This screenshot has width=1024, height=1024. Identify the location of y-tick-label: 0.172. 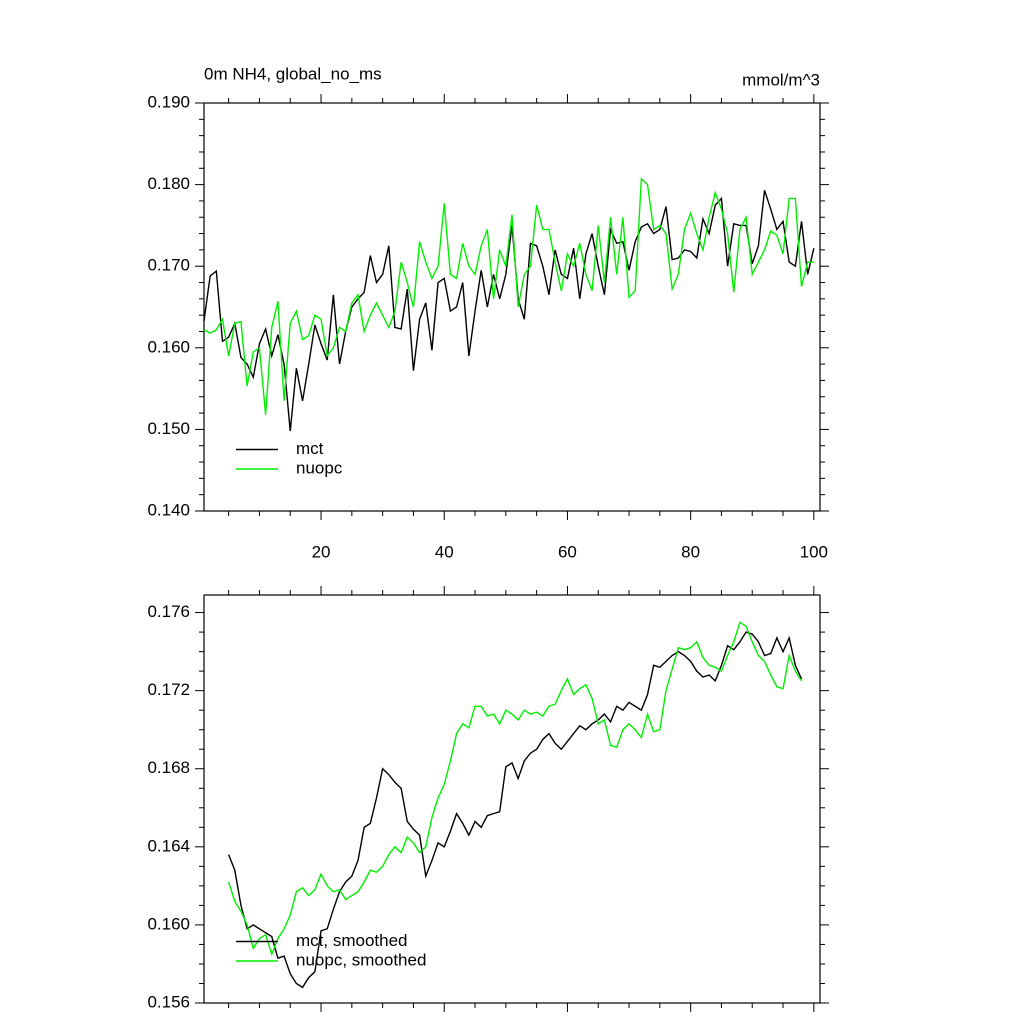
(168, 689).